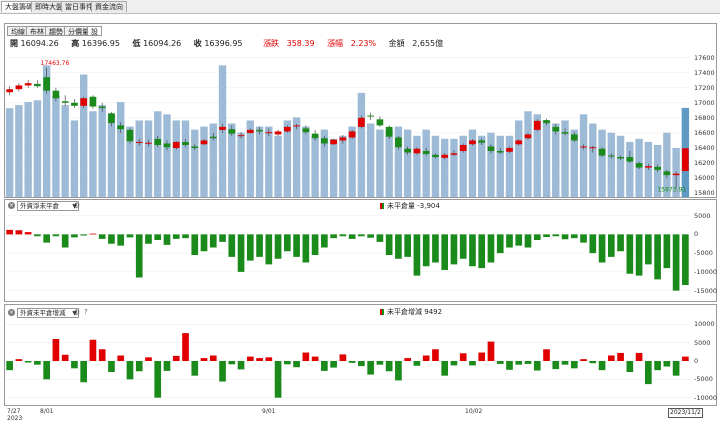 The height and width of the screenshot is (424, 720). What do you see at coordinates (48, 313) in the screenshot?
I see `chg-indicator-select: 外資未平倉增減 ▼` at bounding box center [48, 313].